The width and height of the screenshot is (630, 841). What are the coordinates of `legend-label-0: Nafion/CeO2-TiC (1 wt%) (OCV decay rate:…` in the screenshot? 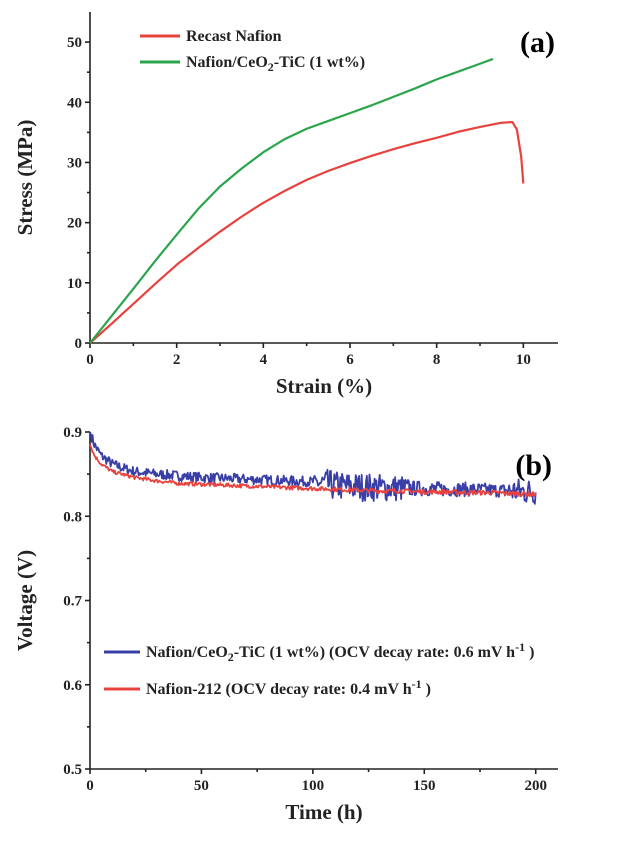 It's located at (340, 652).